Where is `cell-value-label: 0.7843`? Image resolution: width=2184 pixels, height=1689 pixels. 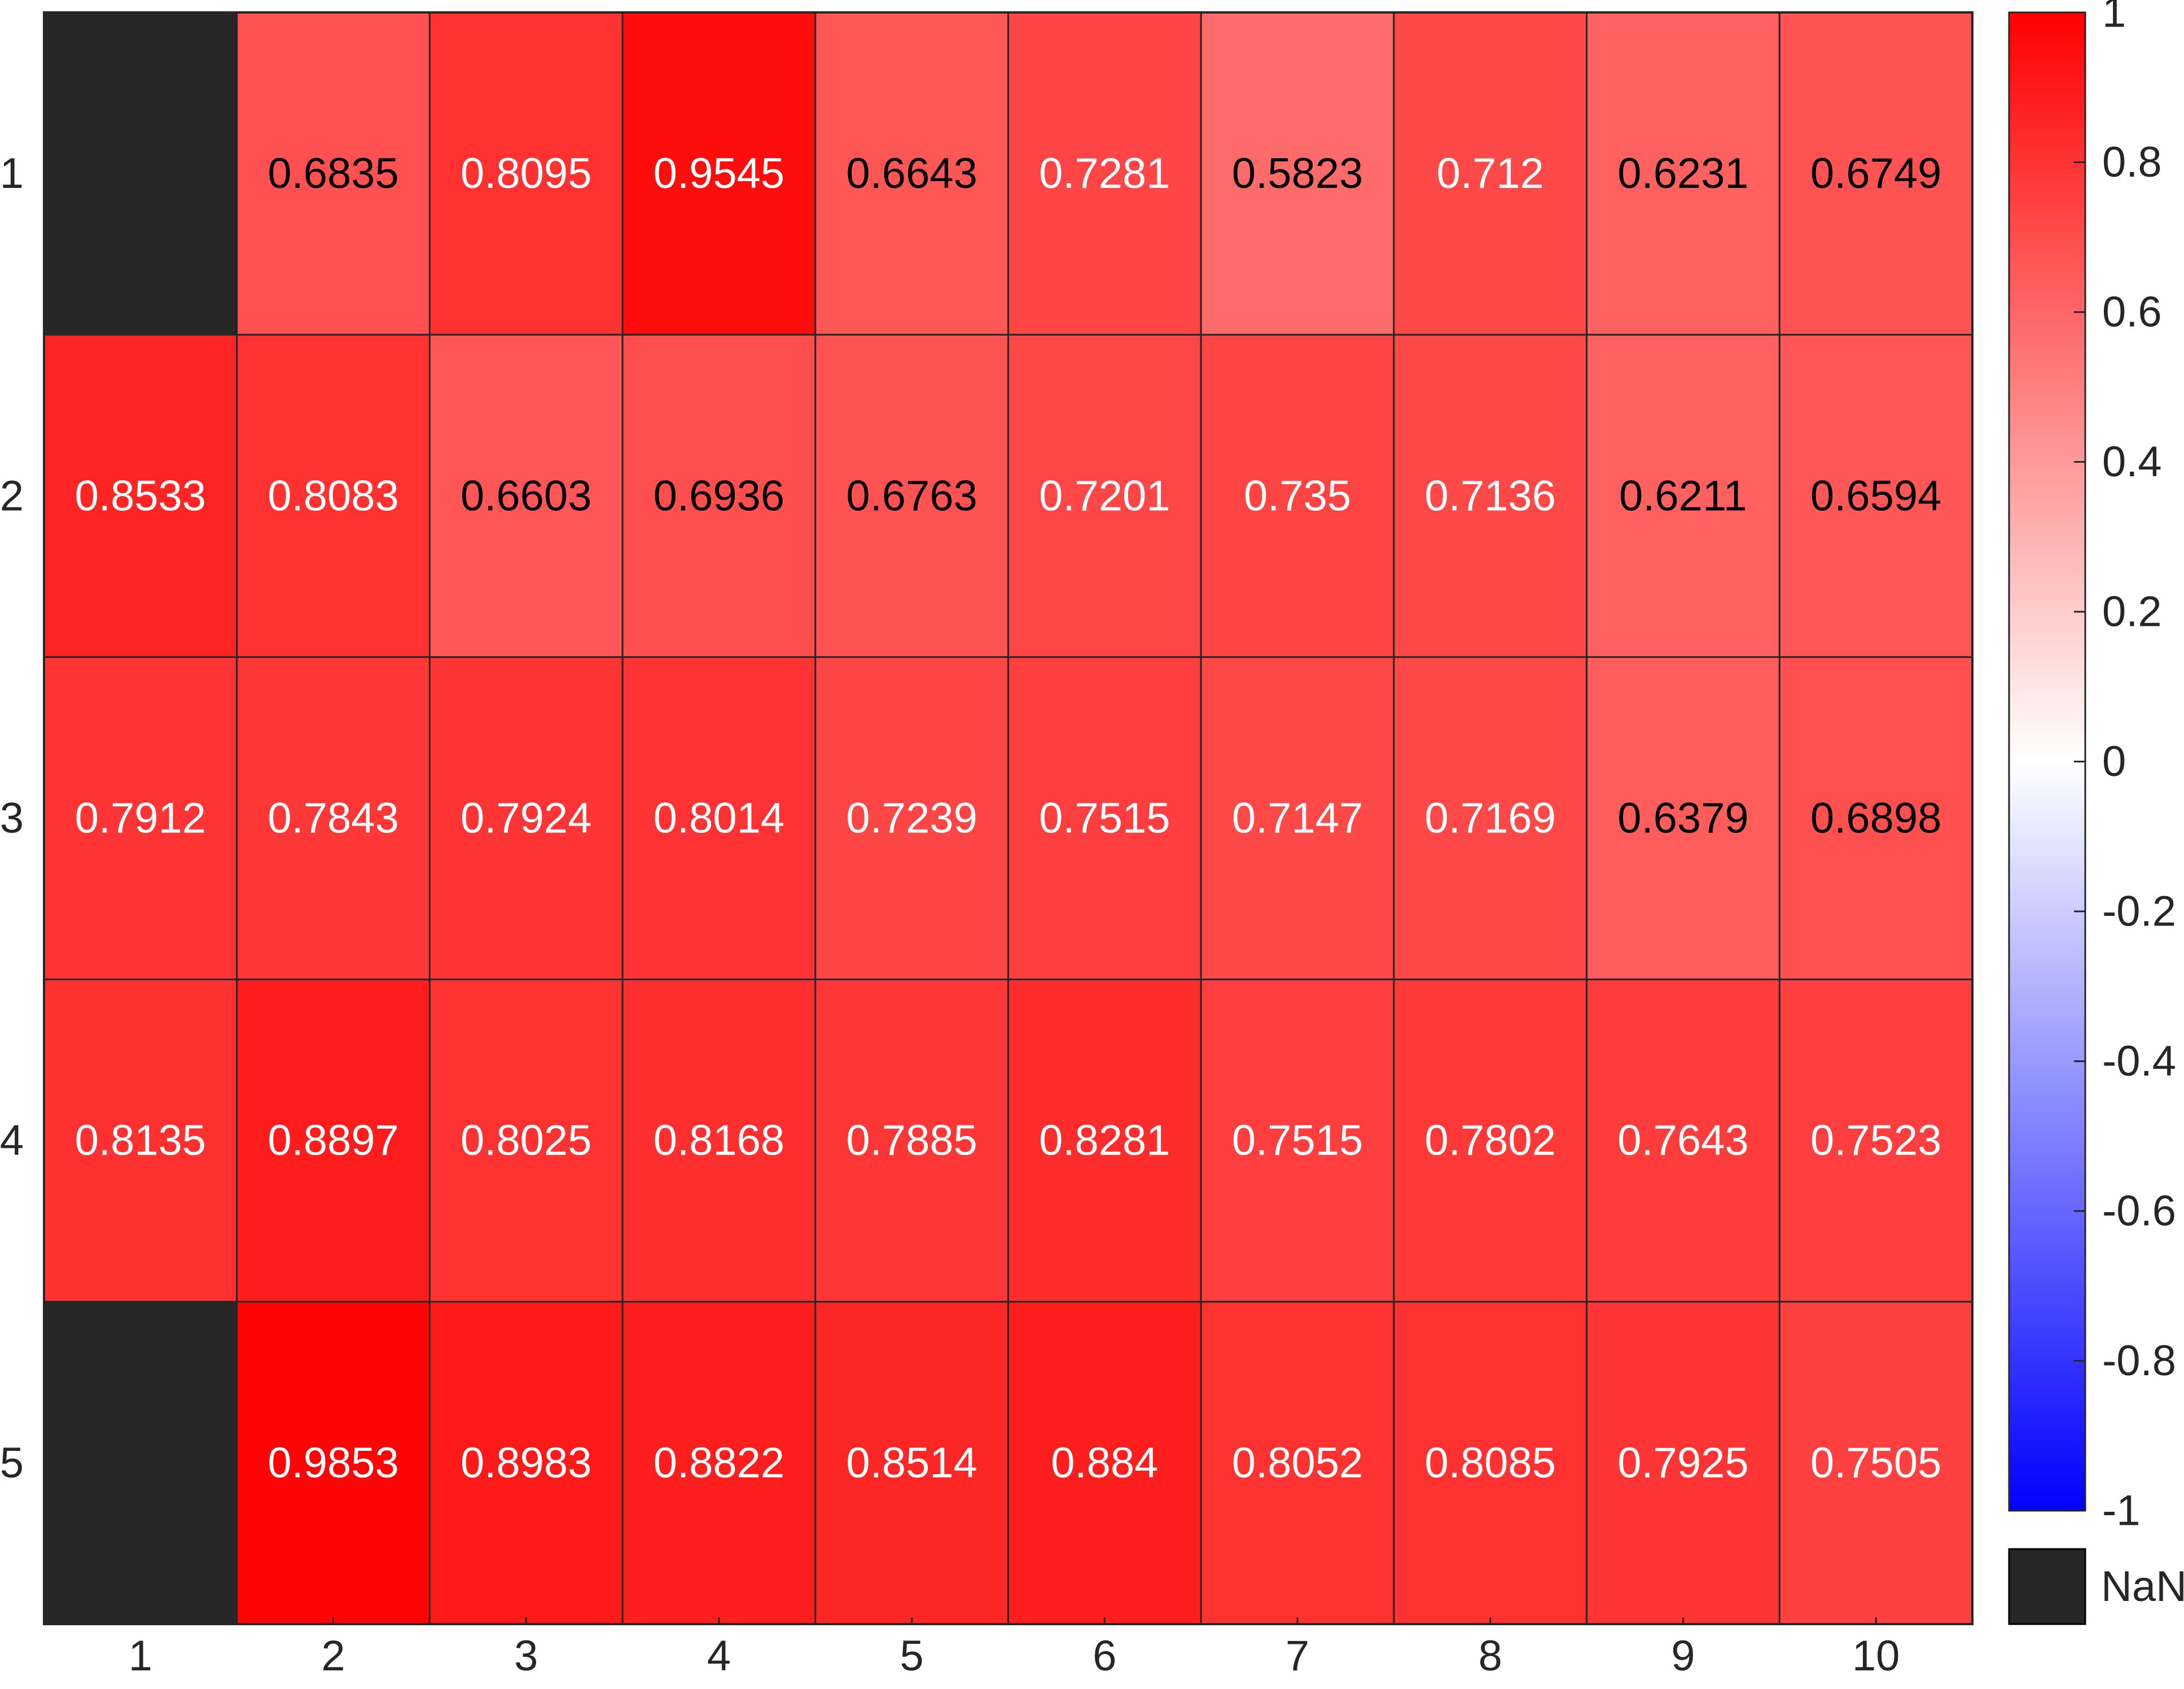 cell-value-label: 0.7843 is located at coordinates (332, 819).